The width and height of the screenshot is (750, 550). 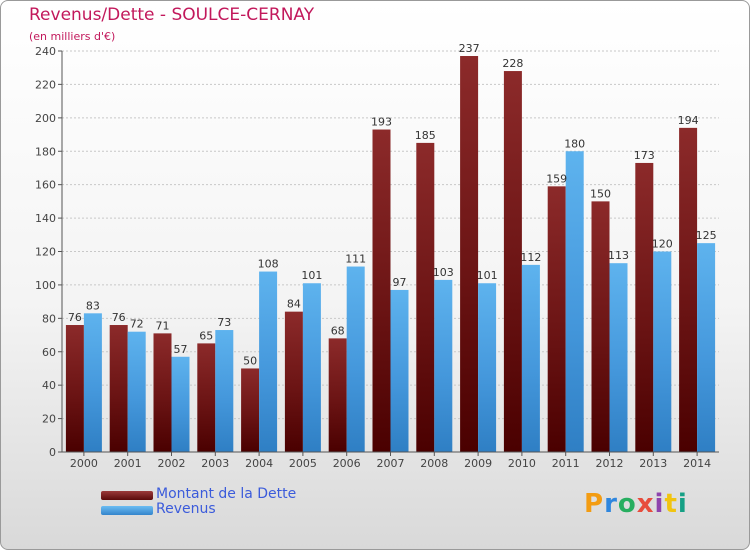 What do you see at coordinates (653, 463) in the screenshot?
I see `x-tick-label: 2013` at bounding box center [653, 463].